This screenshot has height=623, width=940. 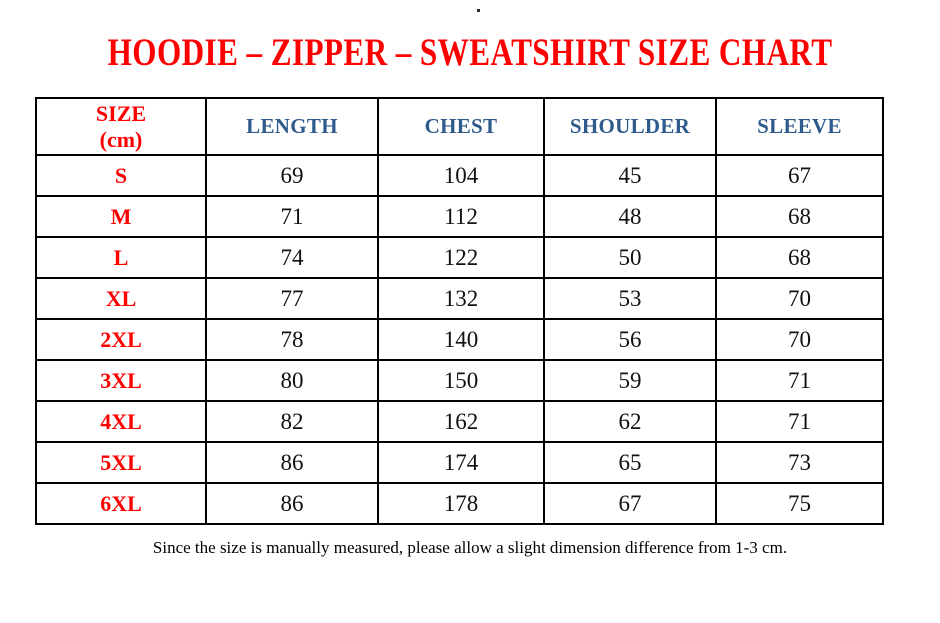 I want to click on size-cell: 4XL, so click(x=121, y=421).